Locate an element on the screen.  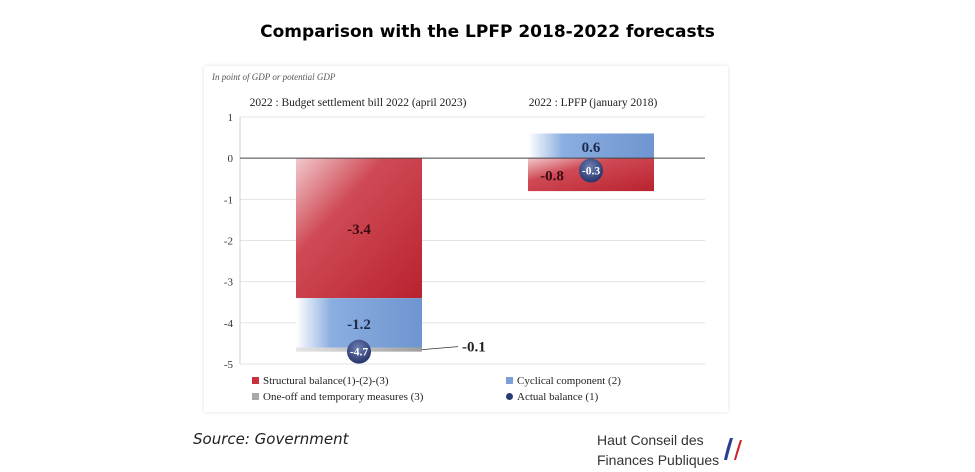
y-tick-label: -3 is located at coordinates (229, 283).